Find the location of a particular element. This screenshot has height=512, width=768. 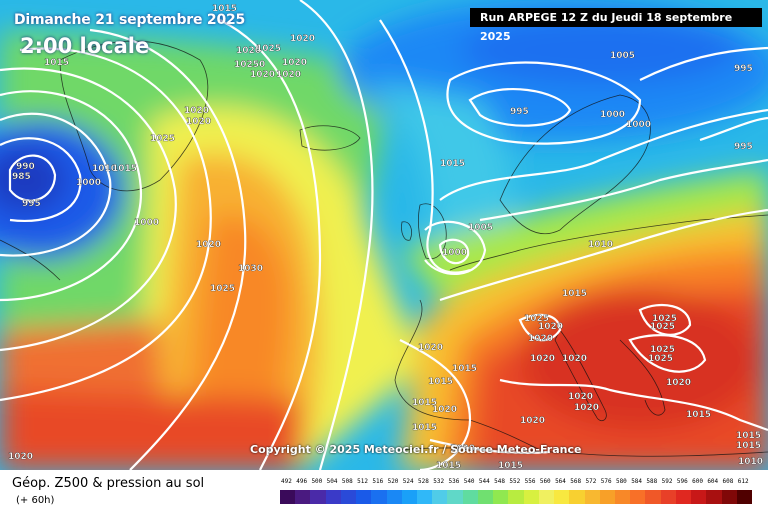

legend-value: 572 is located at coordinates (591, 481).